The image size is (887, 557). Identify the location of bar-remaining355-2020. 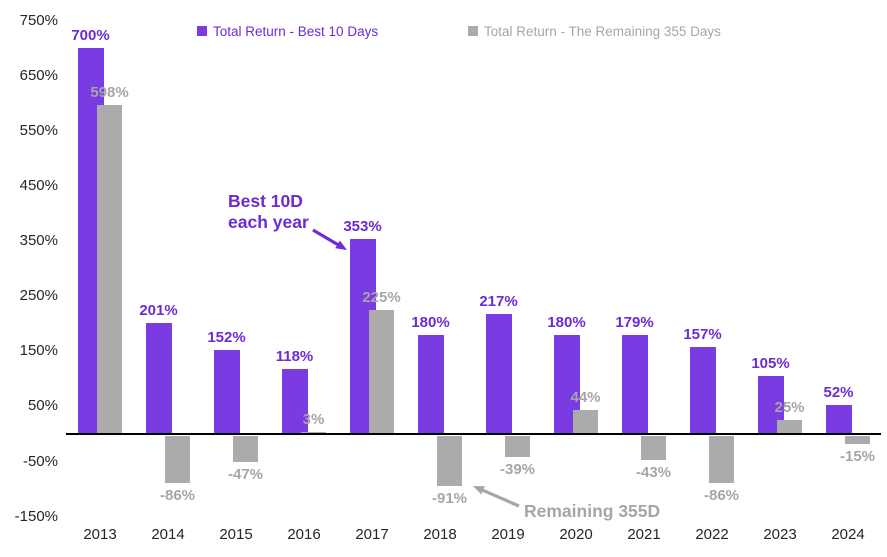
(585, 421).